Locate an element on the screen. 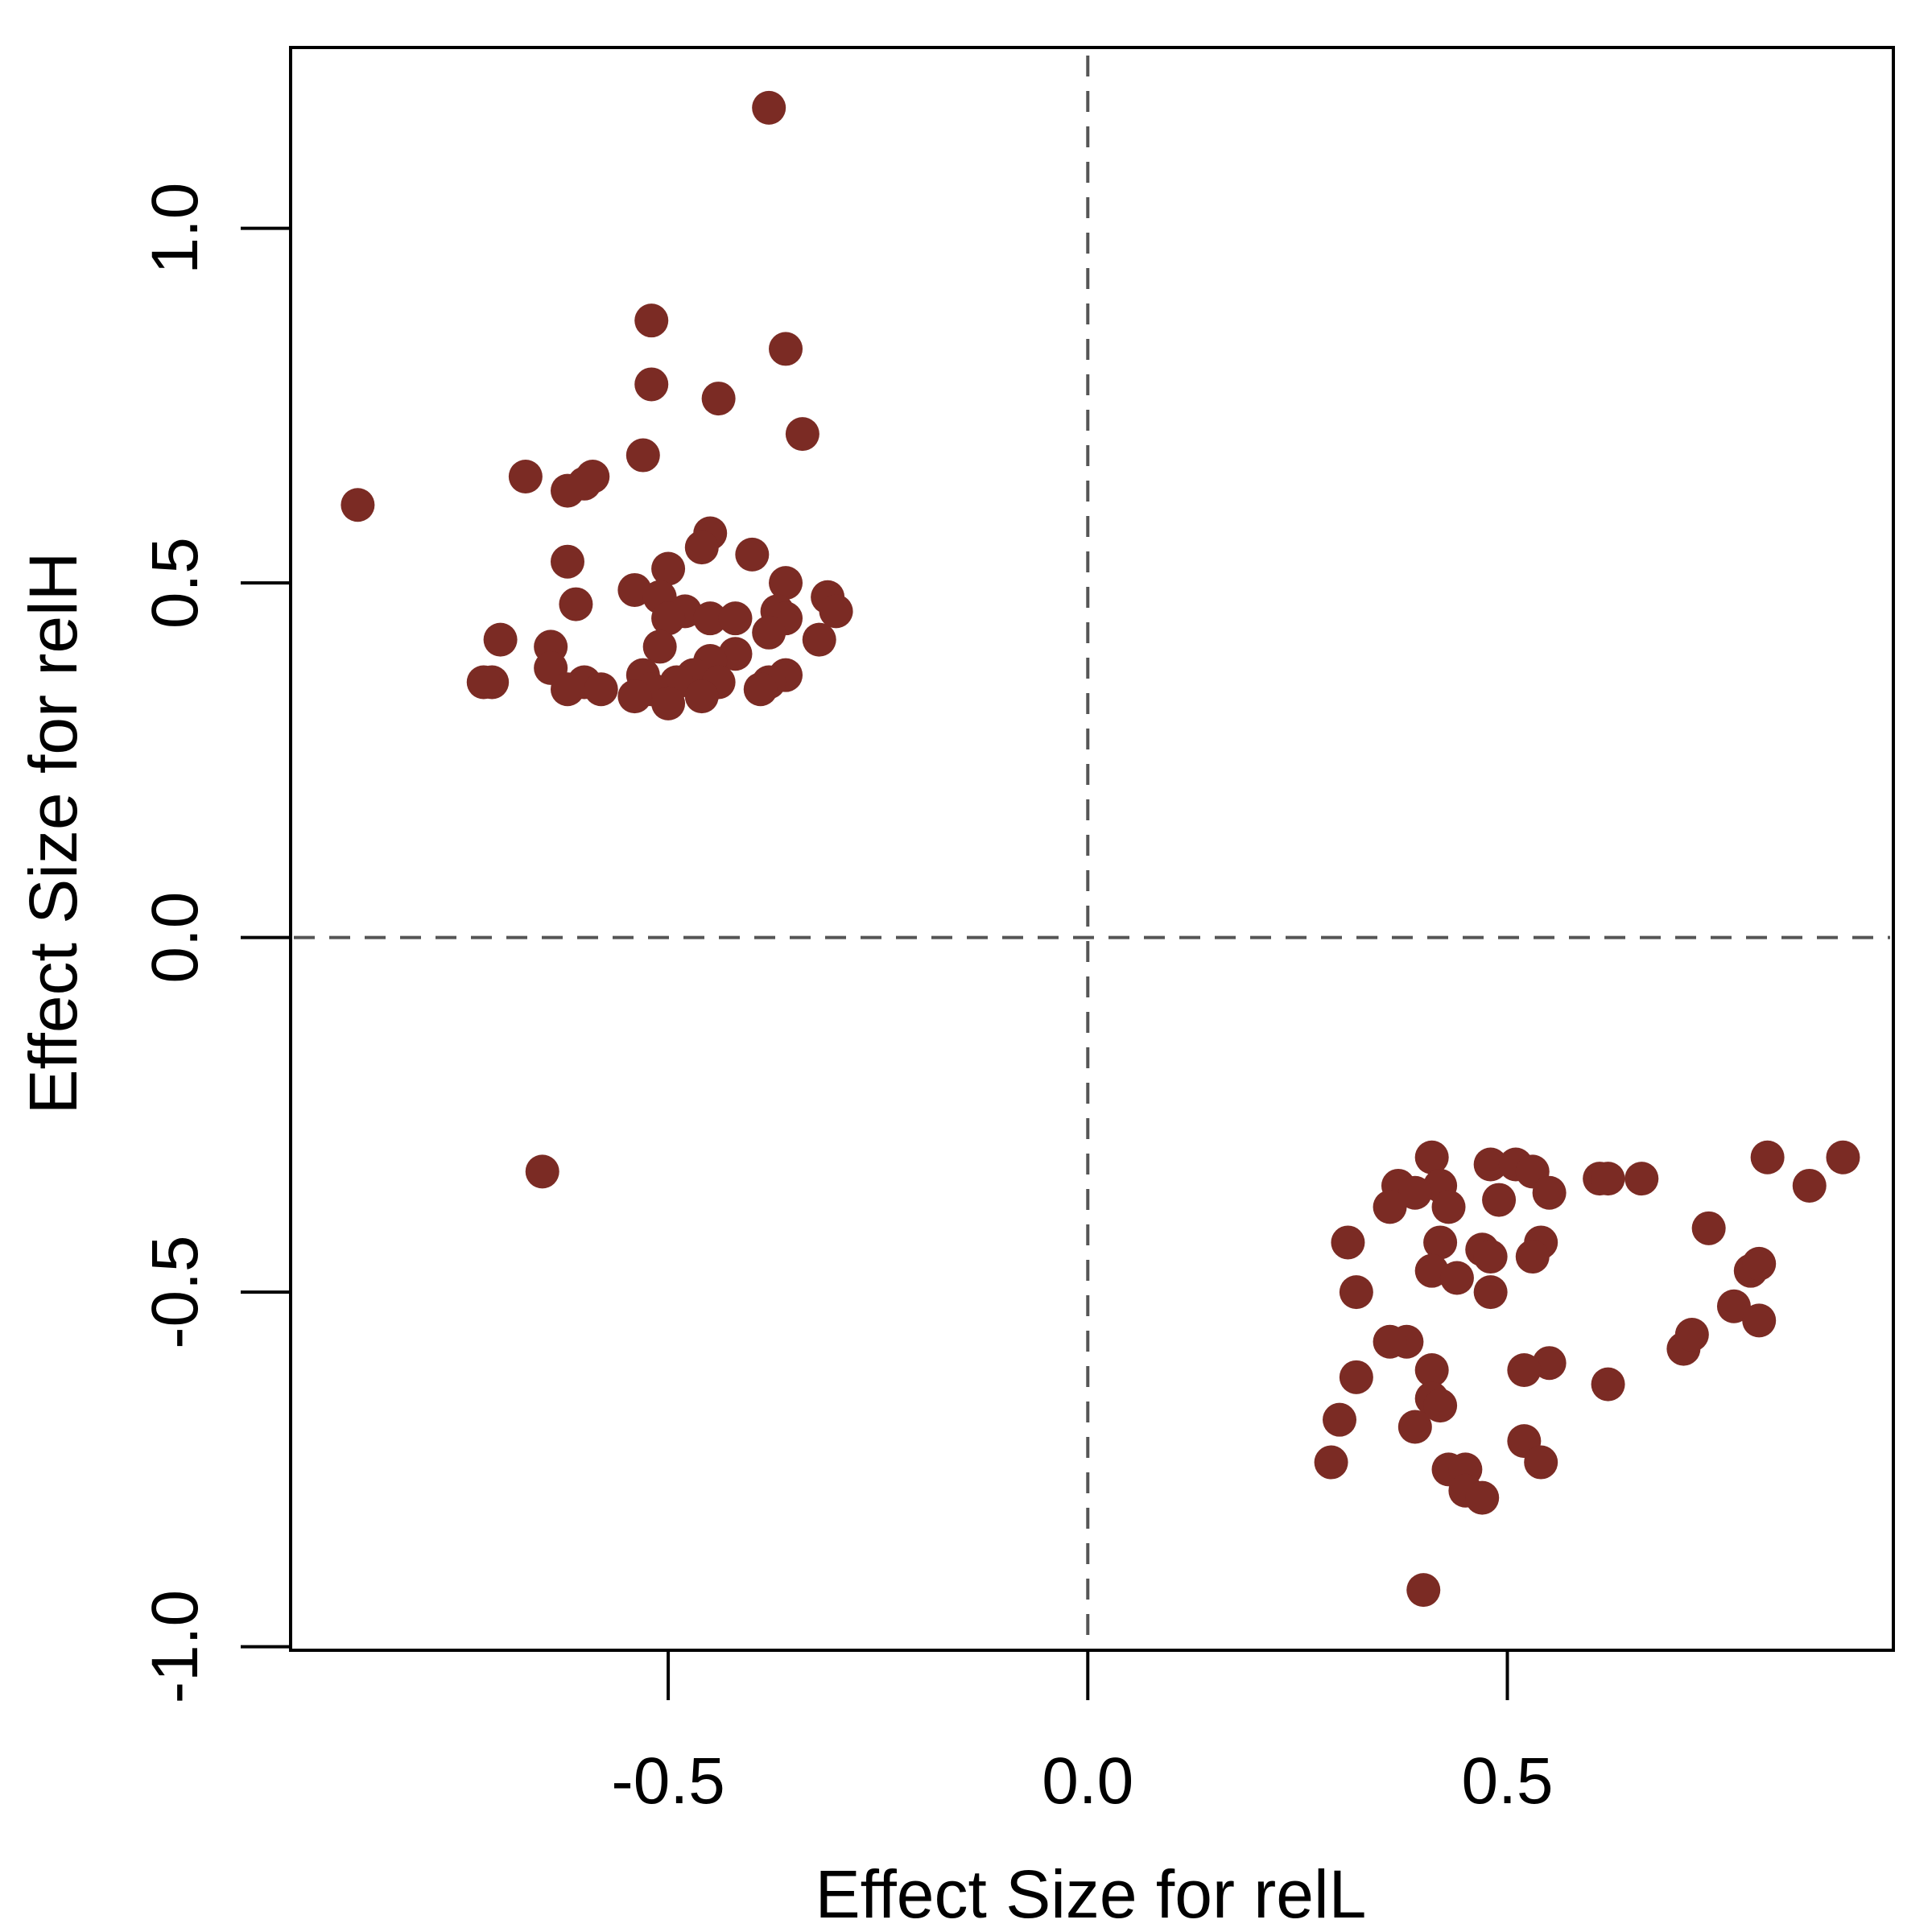 The width and height of the screenshot is (1932, 1932). x-tick-label: -0.5 is located at coordinates (667, 1781).